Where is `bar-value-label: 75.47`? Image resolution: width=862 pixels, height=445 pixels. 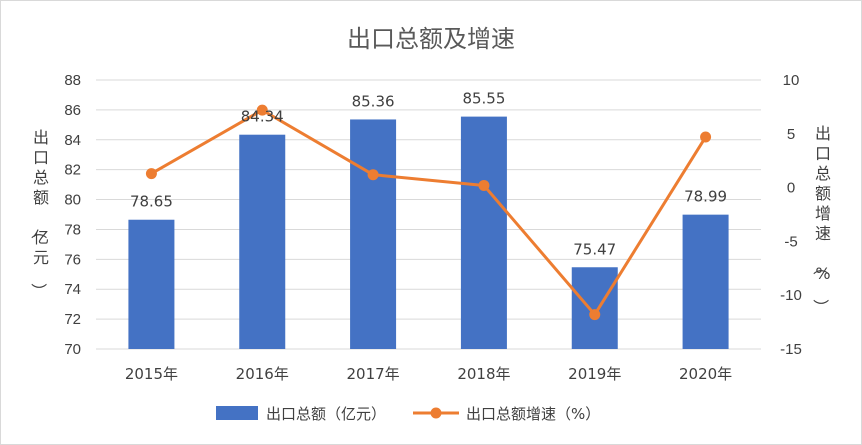
bar-value-label: 75.47 is located at coordinates (594, 249).